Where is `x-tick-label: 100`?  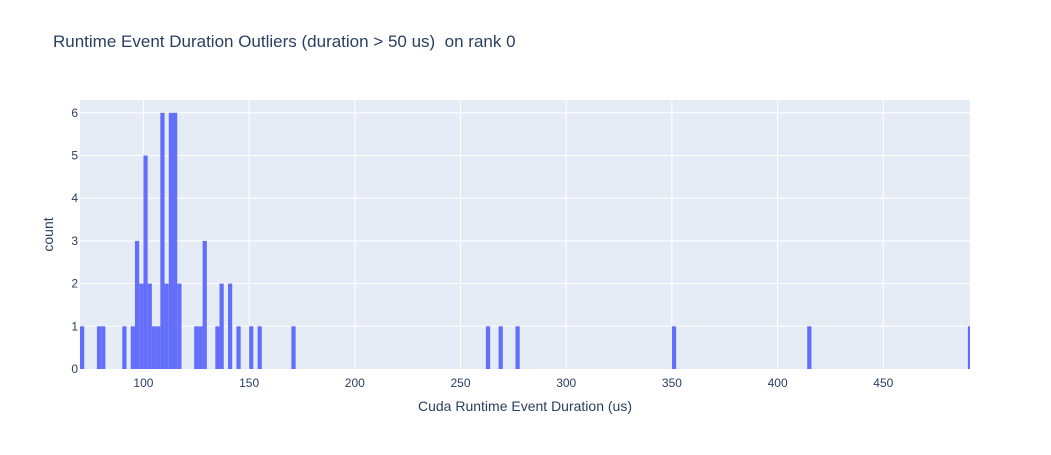
x-tick-label: 100 is located at coordinates (143, 383).